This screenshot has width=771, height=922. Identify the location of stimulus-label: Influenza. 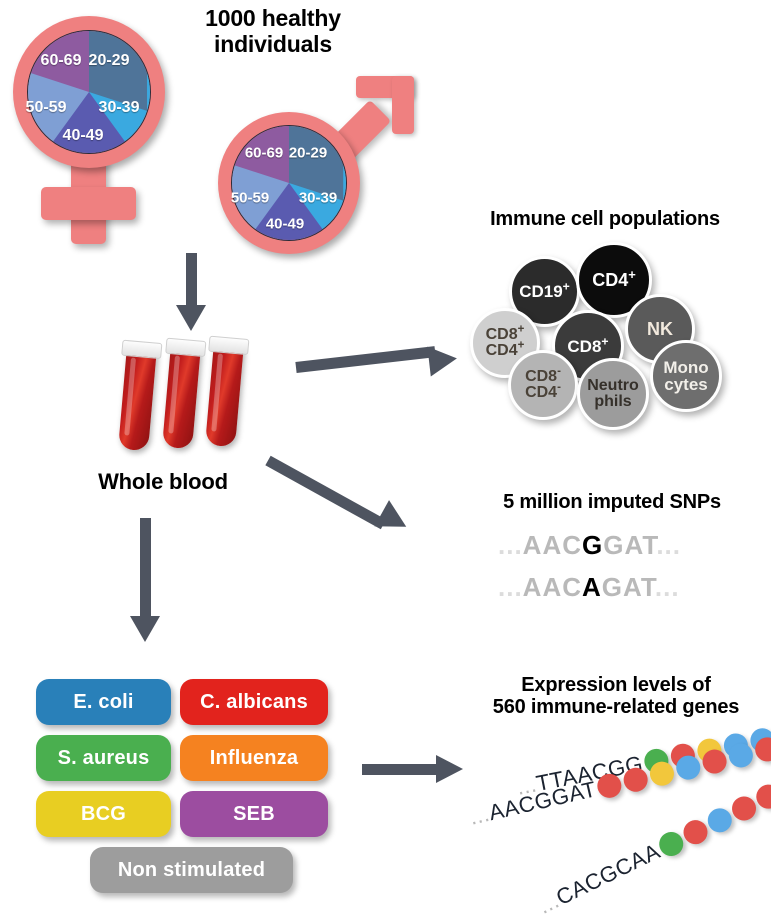
(254, 757).